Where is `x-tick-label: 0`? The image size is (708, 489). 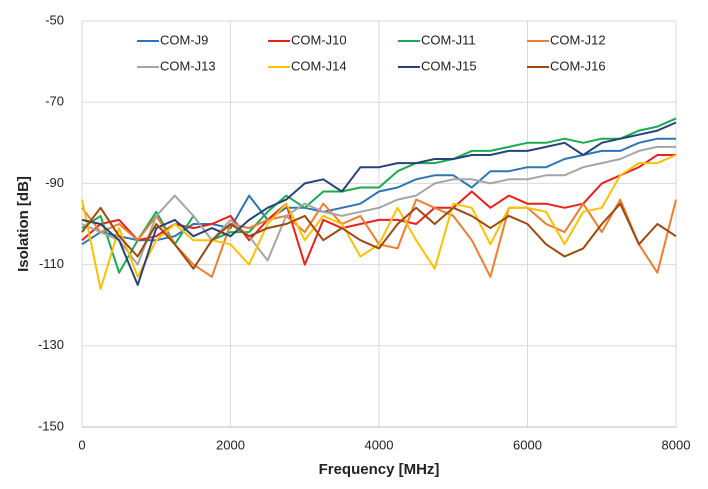 x-tick-label: 0 is located at coordinates (81, 444).